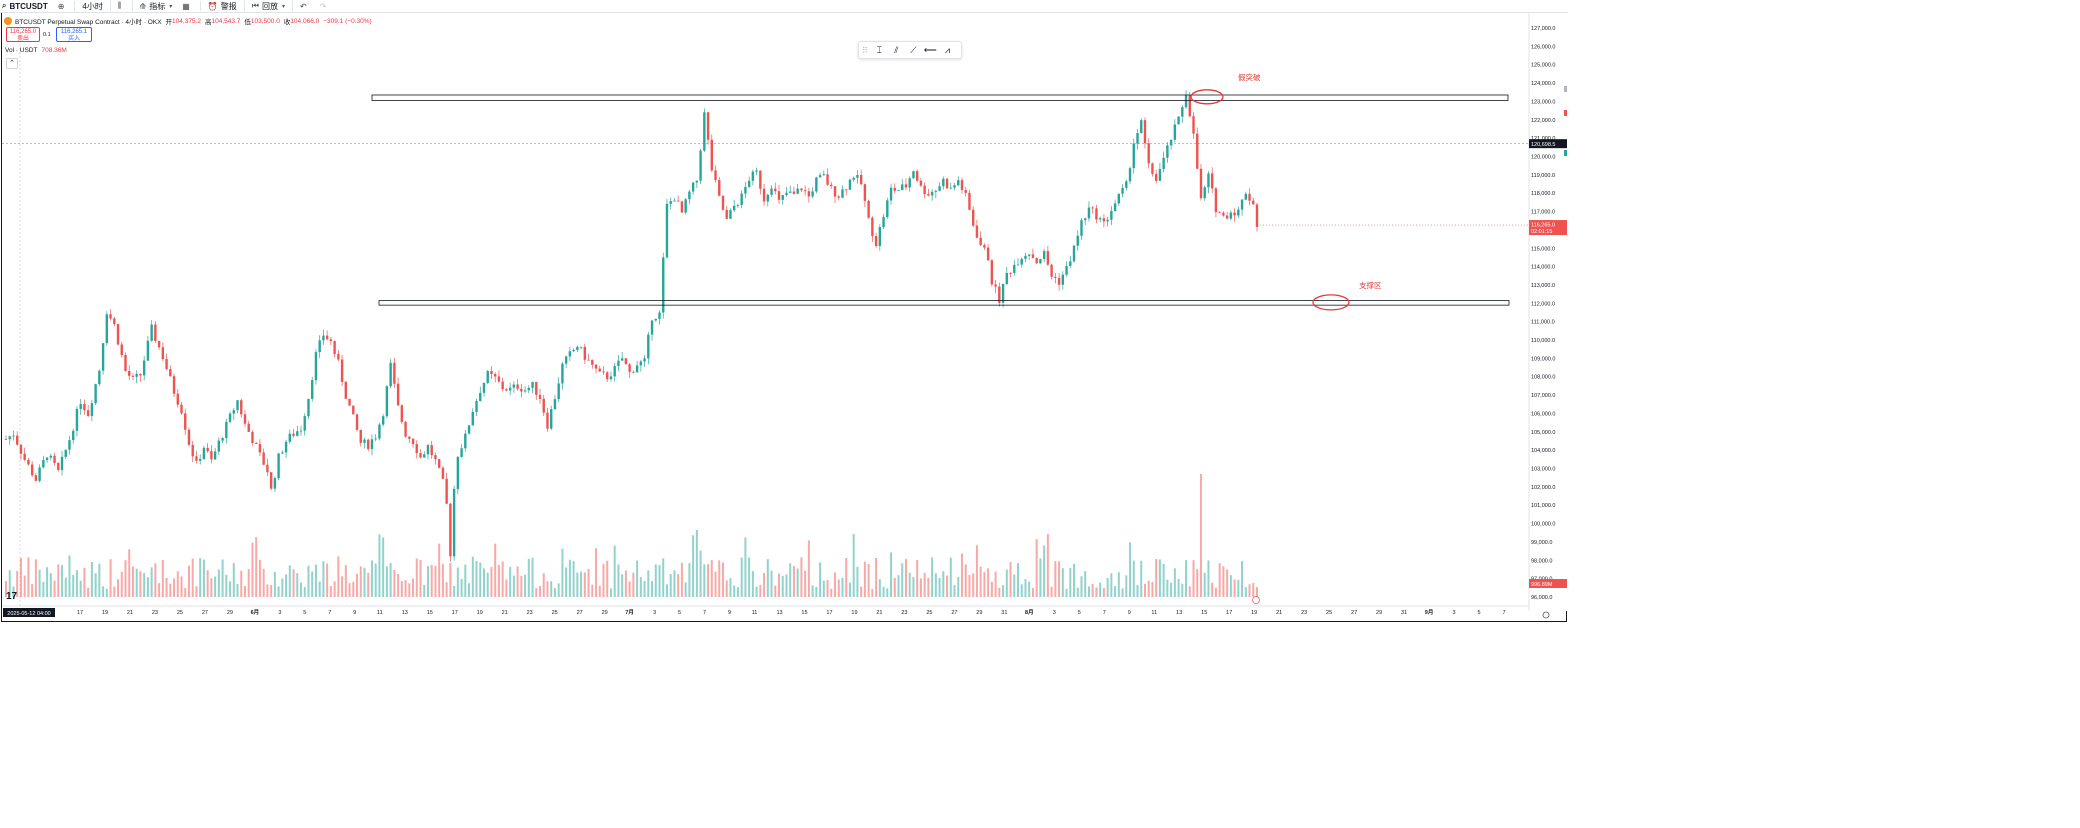  I want to click on y-tick-label: 115,000.0, so click(1543, 249).